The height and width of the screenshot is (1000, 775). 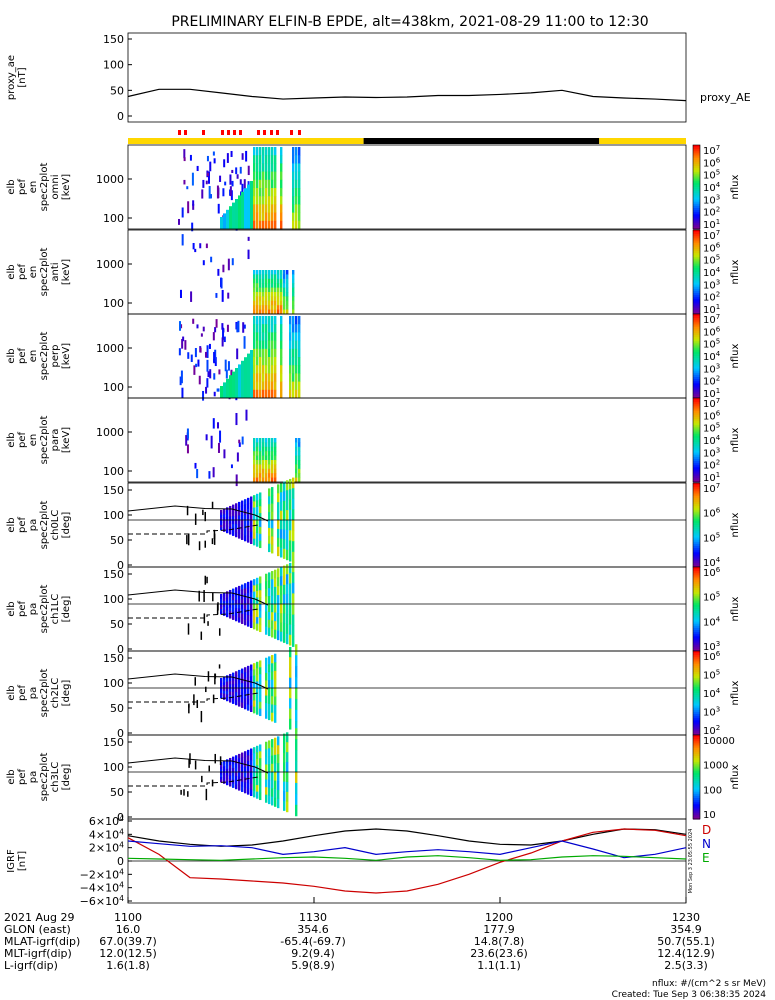 What do you see at coordinates (712, 790) in the screenshot?
I see `pa-ch3-colorbar-tick: 100` at bounding box center [712, 790].